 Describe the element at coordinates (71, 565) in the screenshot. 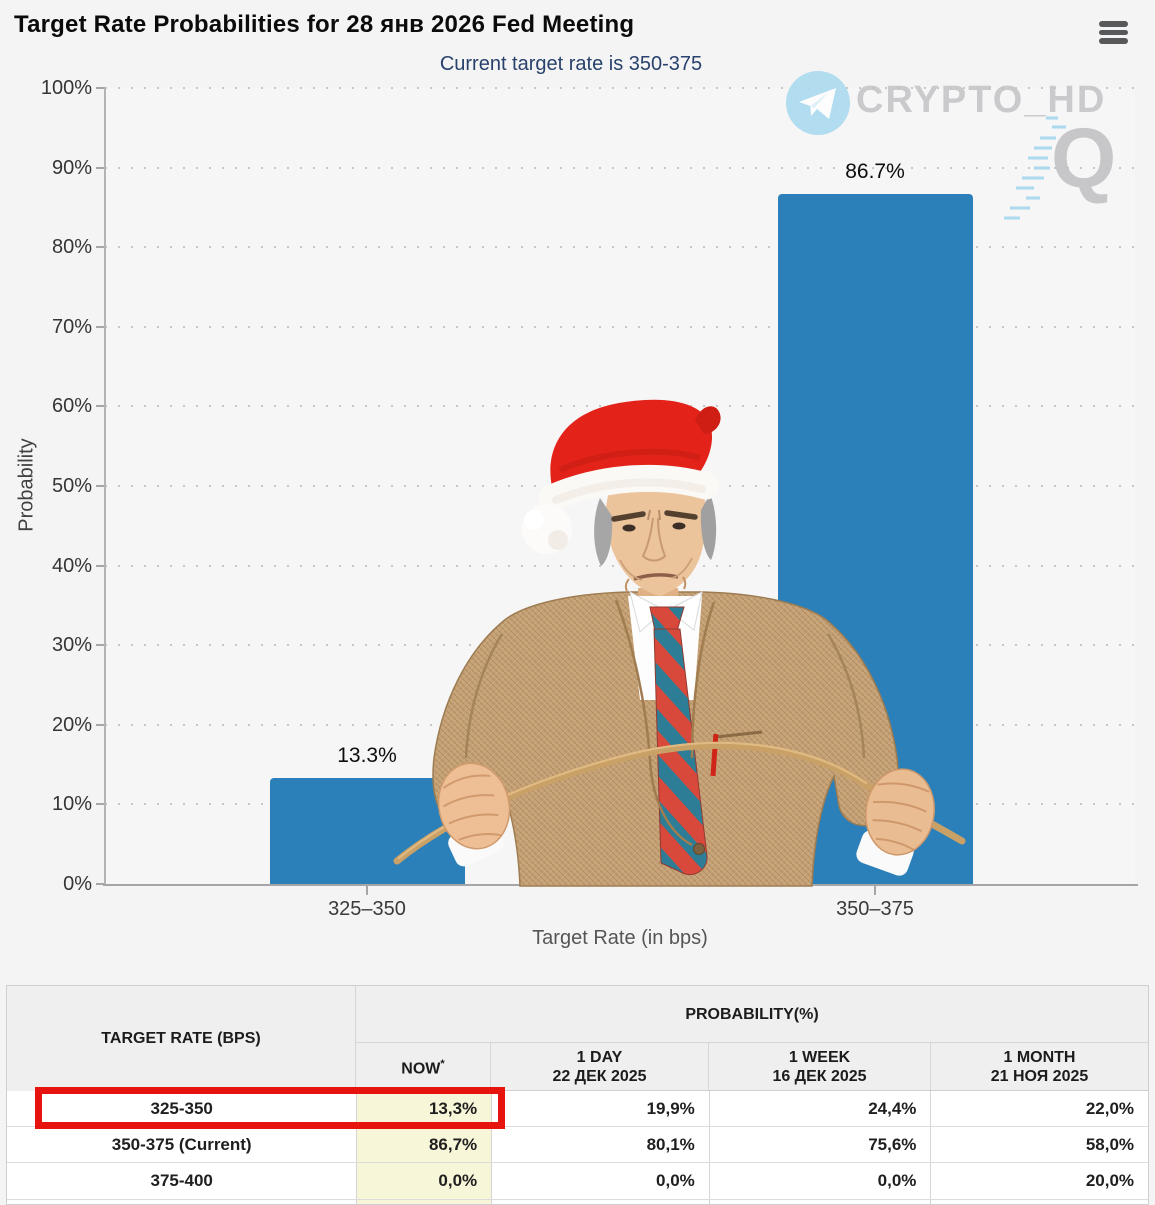

I see `y-tick-label: 40%` at that location.